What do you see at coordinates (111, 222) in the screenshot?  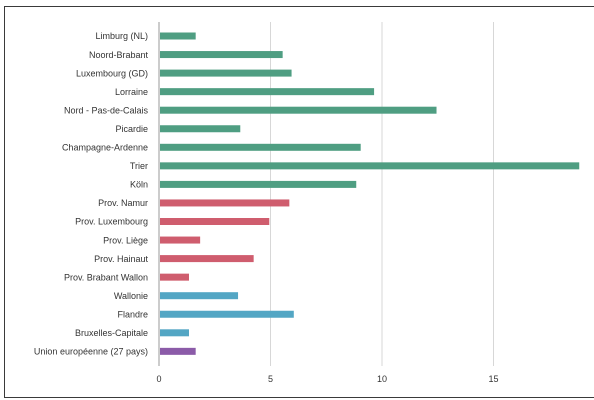 I see `category-label: Prov. Luxembourg` at bounding box center [111, 222].